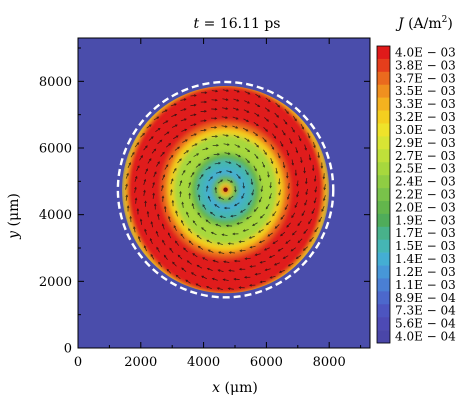 The width and height of the screenshot is (474, 410). Describe the element at coordinates (14, 216) in the screenshot. I see `y-axis-label: y (μm)` at that location.